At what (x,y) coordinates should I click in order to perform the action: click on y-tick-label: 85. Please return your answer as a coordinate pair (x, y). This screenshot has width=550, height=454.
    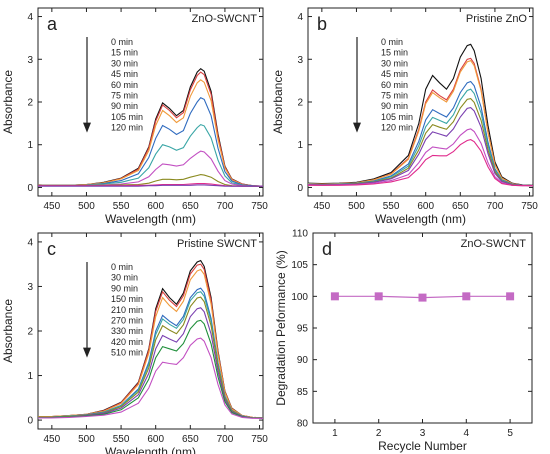
    Looking at the image, I should click on (303, 392).